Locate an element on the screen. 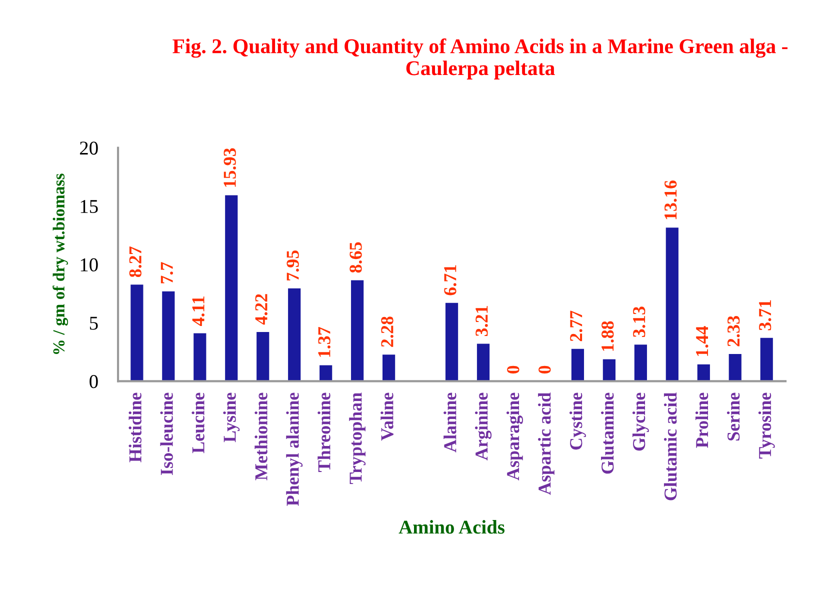  y-axis-title: % / gm of dry wt.biomass is located at coordinates (60, 264).